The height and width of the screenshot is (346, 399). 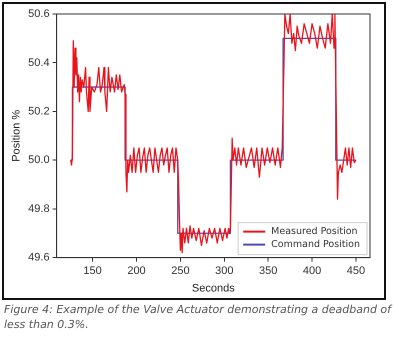 What do you see at coordinates (39, 208) in the screenshot?
I see `y-tick-label: 49.8` at bounding box center [39, 208].